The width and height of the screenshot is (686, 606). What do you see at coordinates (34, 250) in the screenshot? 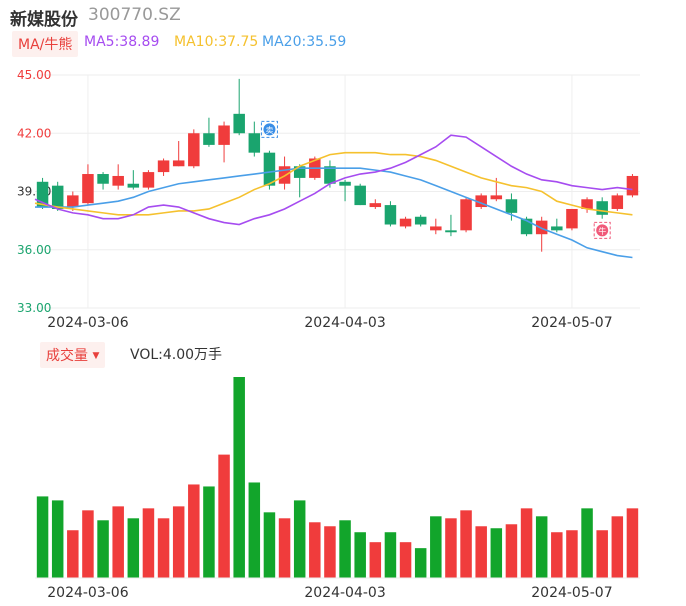
I see `y-tick-label: 36.00` at bounding box center [34, 250].